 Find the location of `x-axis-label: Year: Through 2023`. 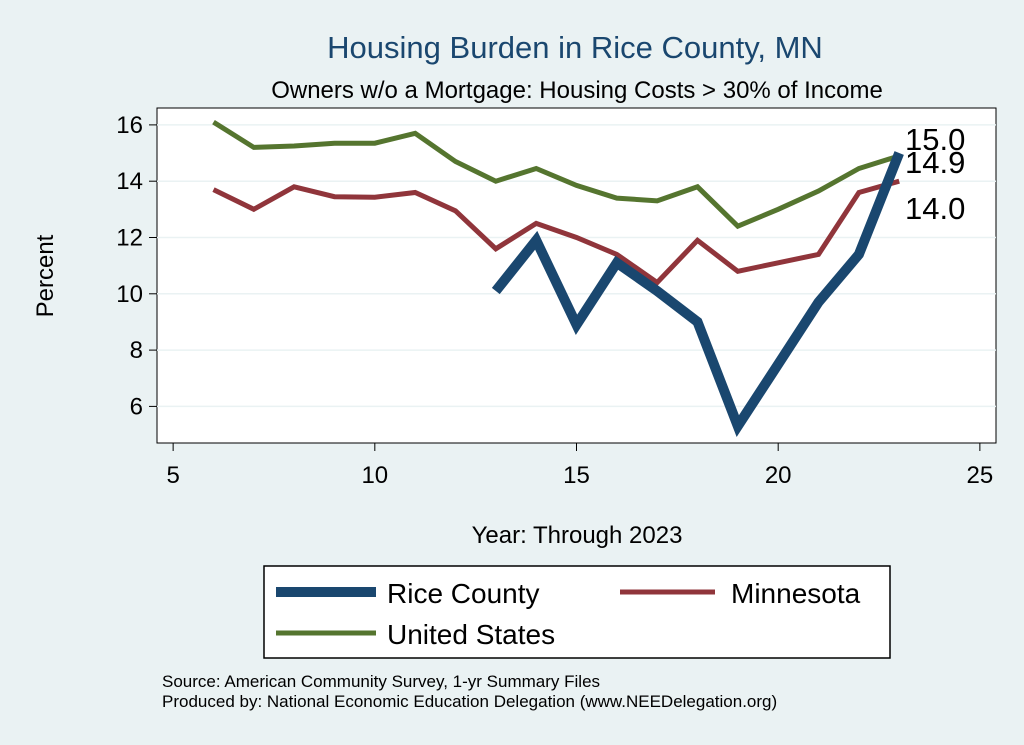

x-axis-label: Year: Through 2023 is located at coordinates (577, 535).